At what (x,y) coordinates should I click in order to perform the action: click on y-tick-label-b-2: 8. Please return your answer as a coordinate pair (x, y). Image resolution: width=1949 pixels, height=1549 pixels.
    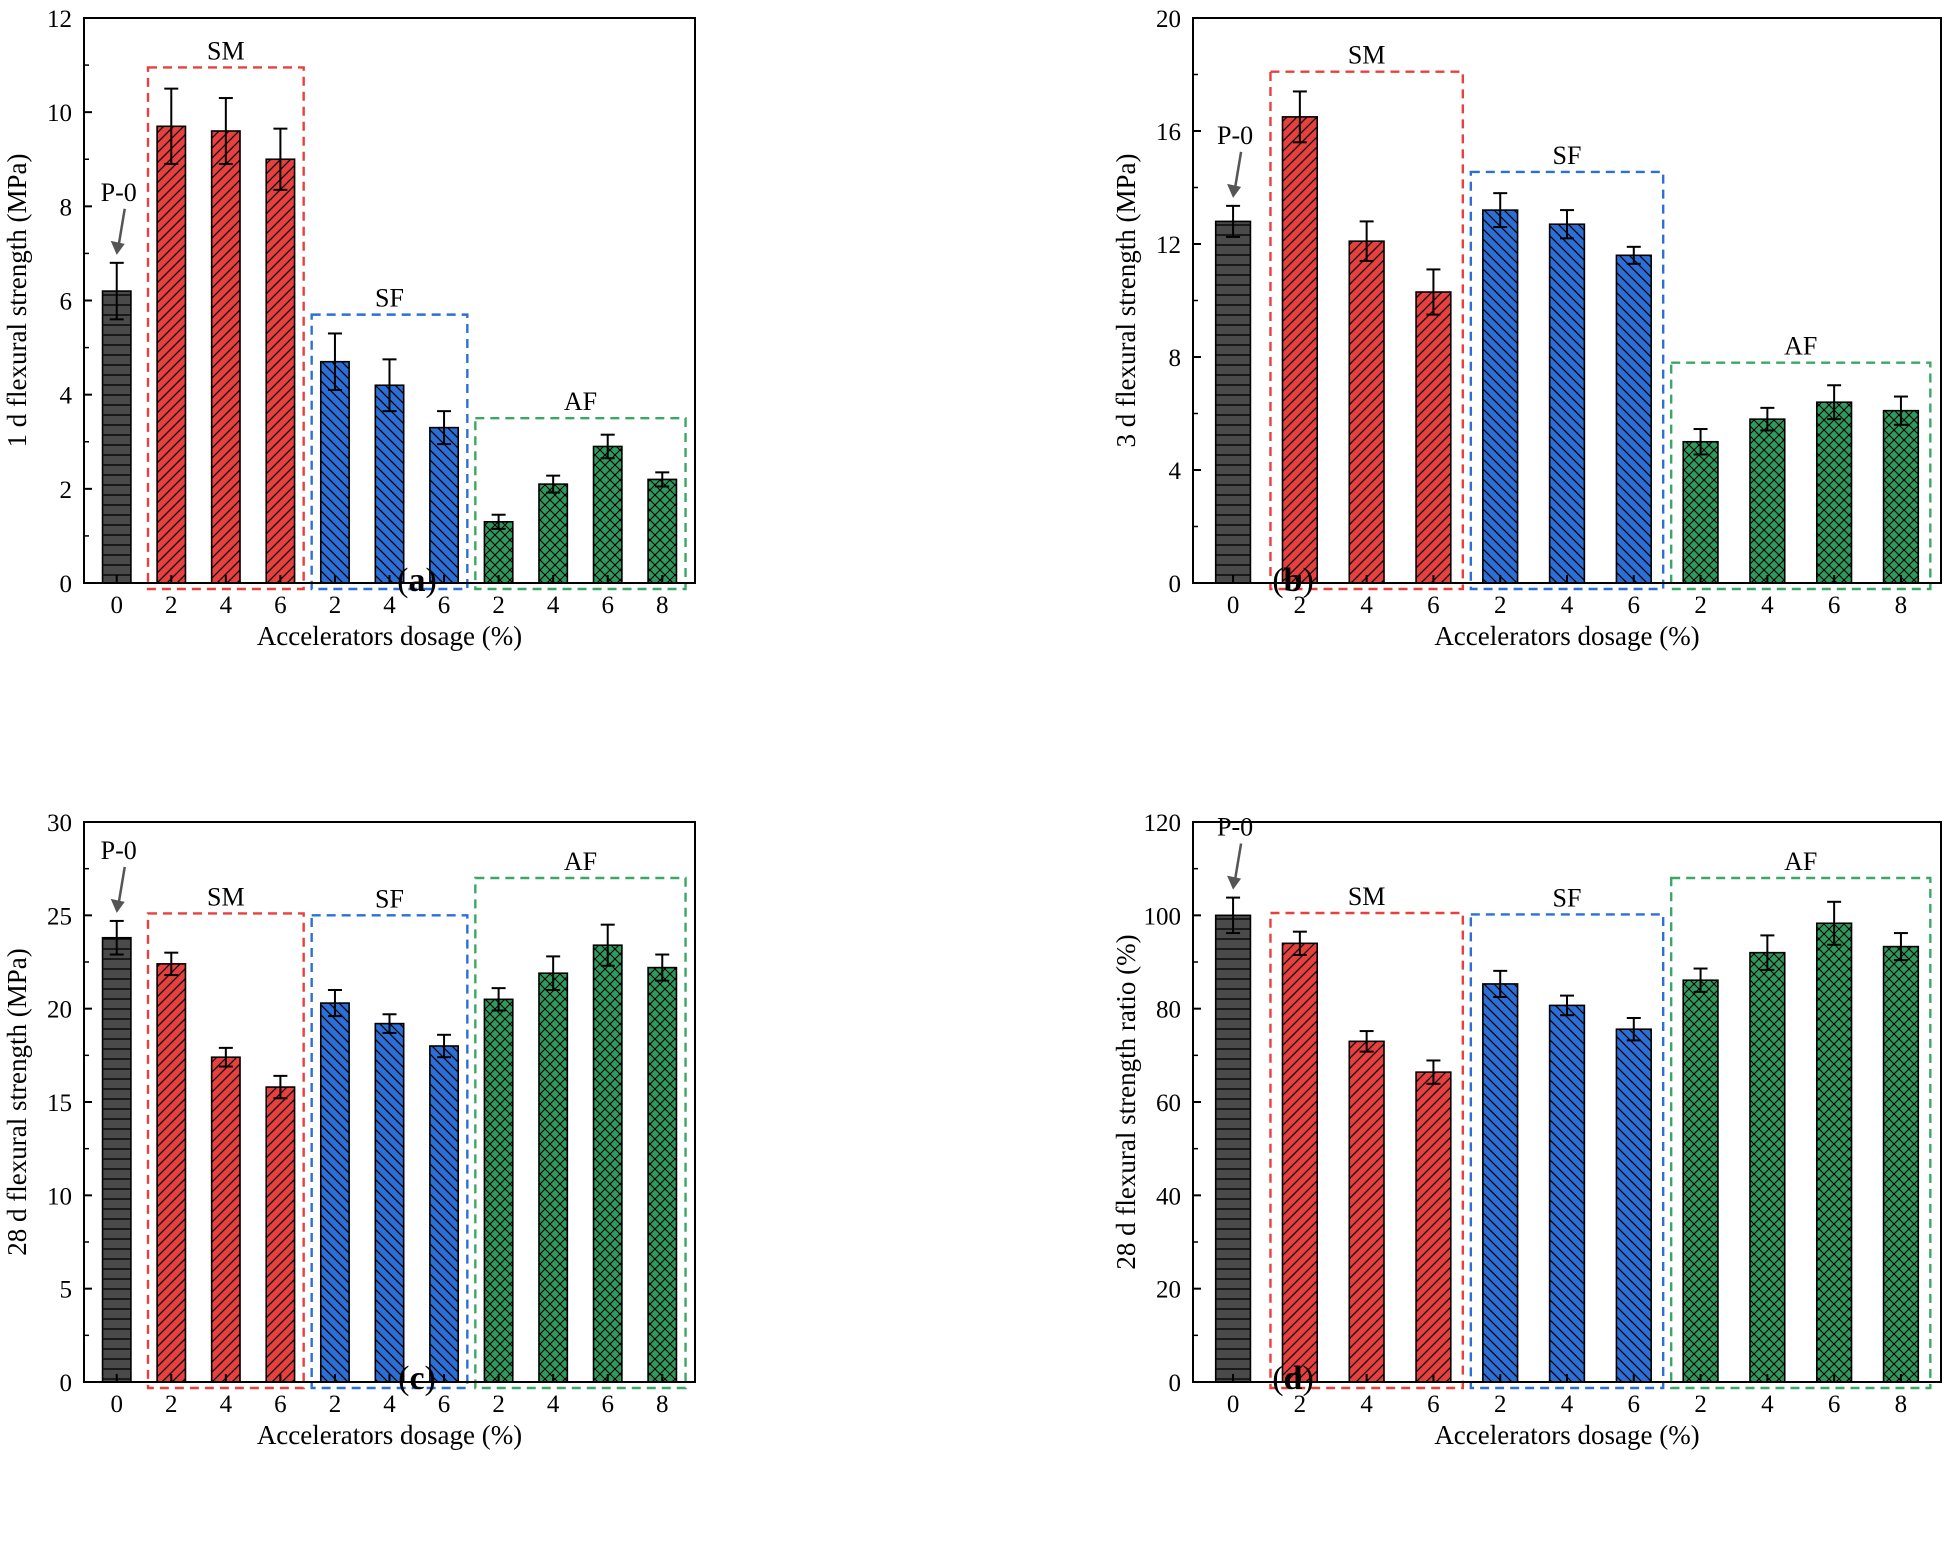
    Looking at the image, I should click on (1175, 358).